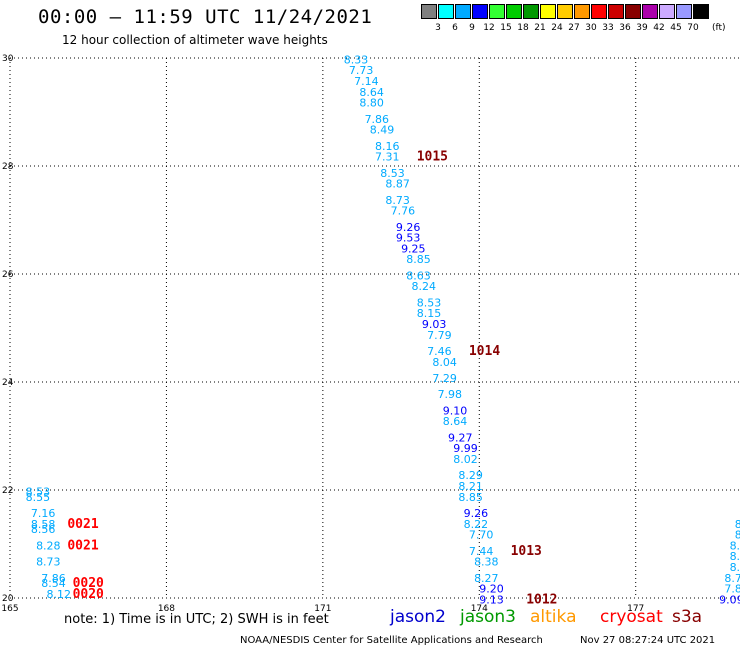 The image size is (740, 650). Describe the element at coordinates (481, 535) in the screenshot. I see `wave-height-point: 7.70` at that location.